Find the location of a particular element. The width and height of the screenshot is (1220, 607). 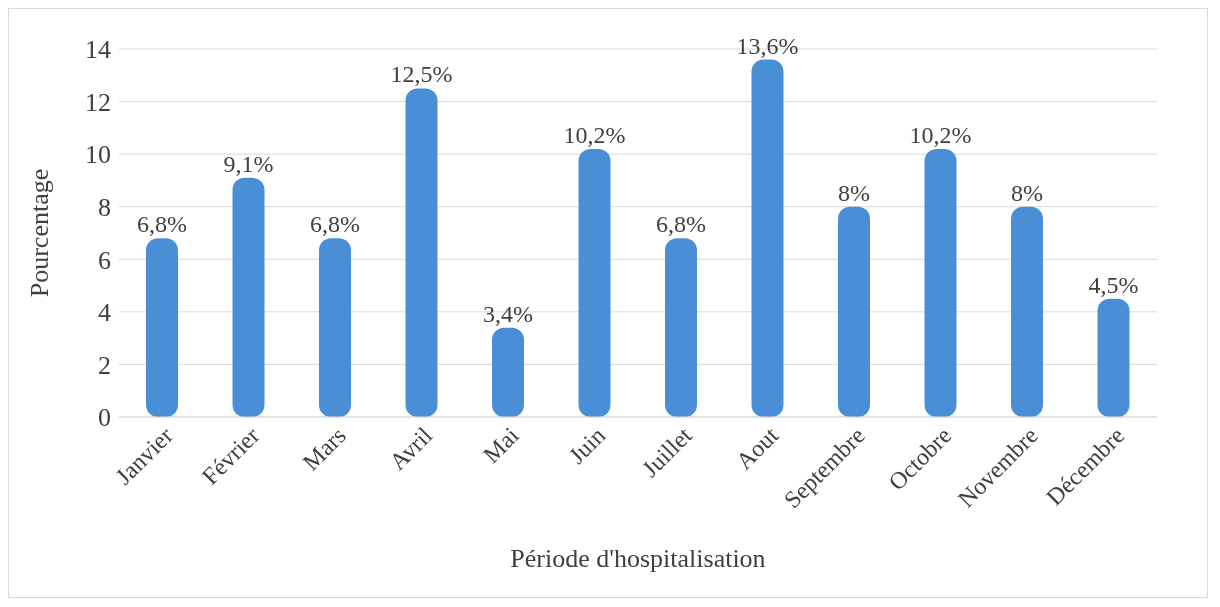

y-tick-label: 2 is located at coordinates (104, 365).